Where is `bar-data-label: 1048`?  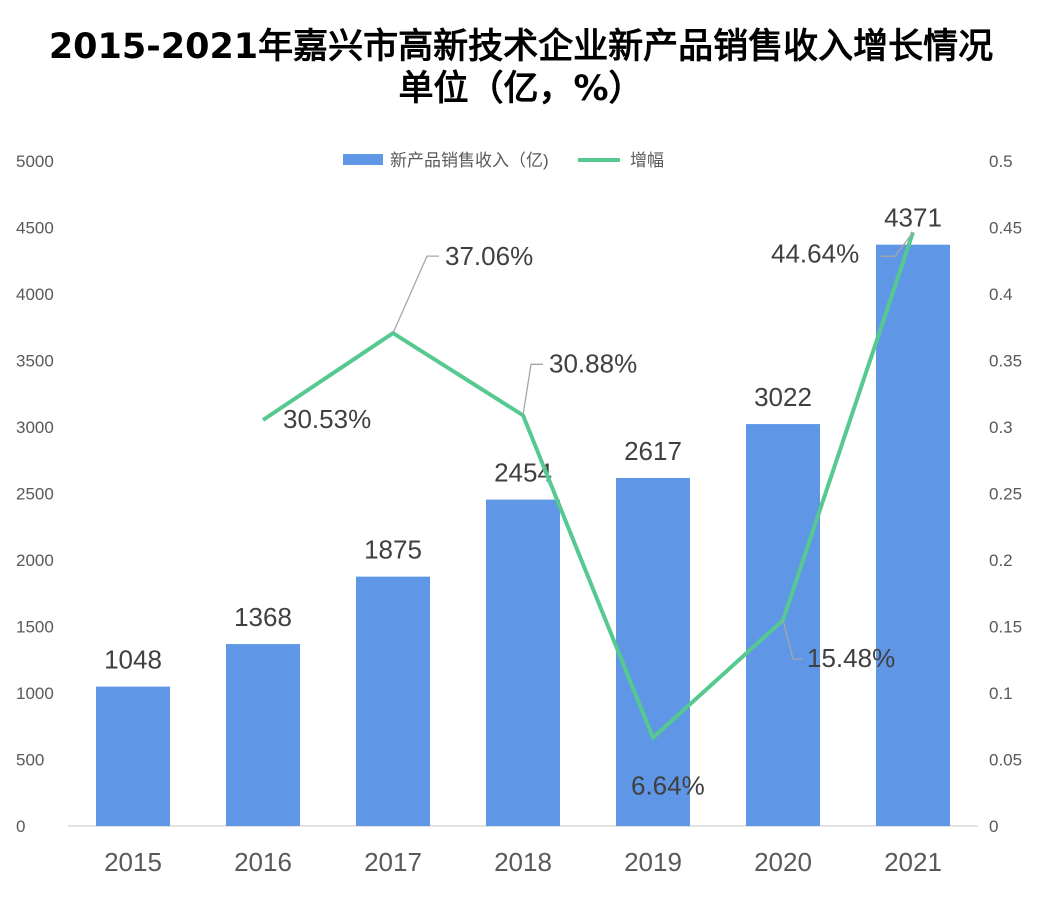 bar-data-label: 1048 is located at coordinates (133, 660).